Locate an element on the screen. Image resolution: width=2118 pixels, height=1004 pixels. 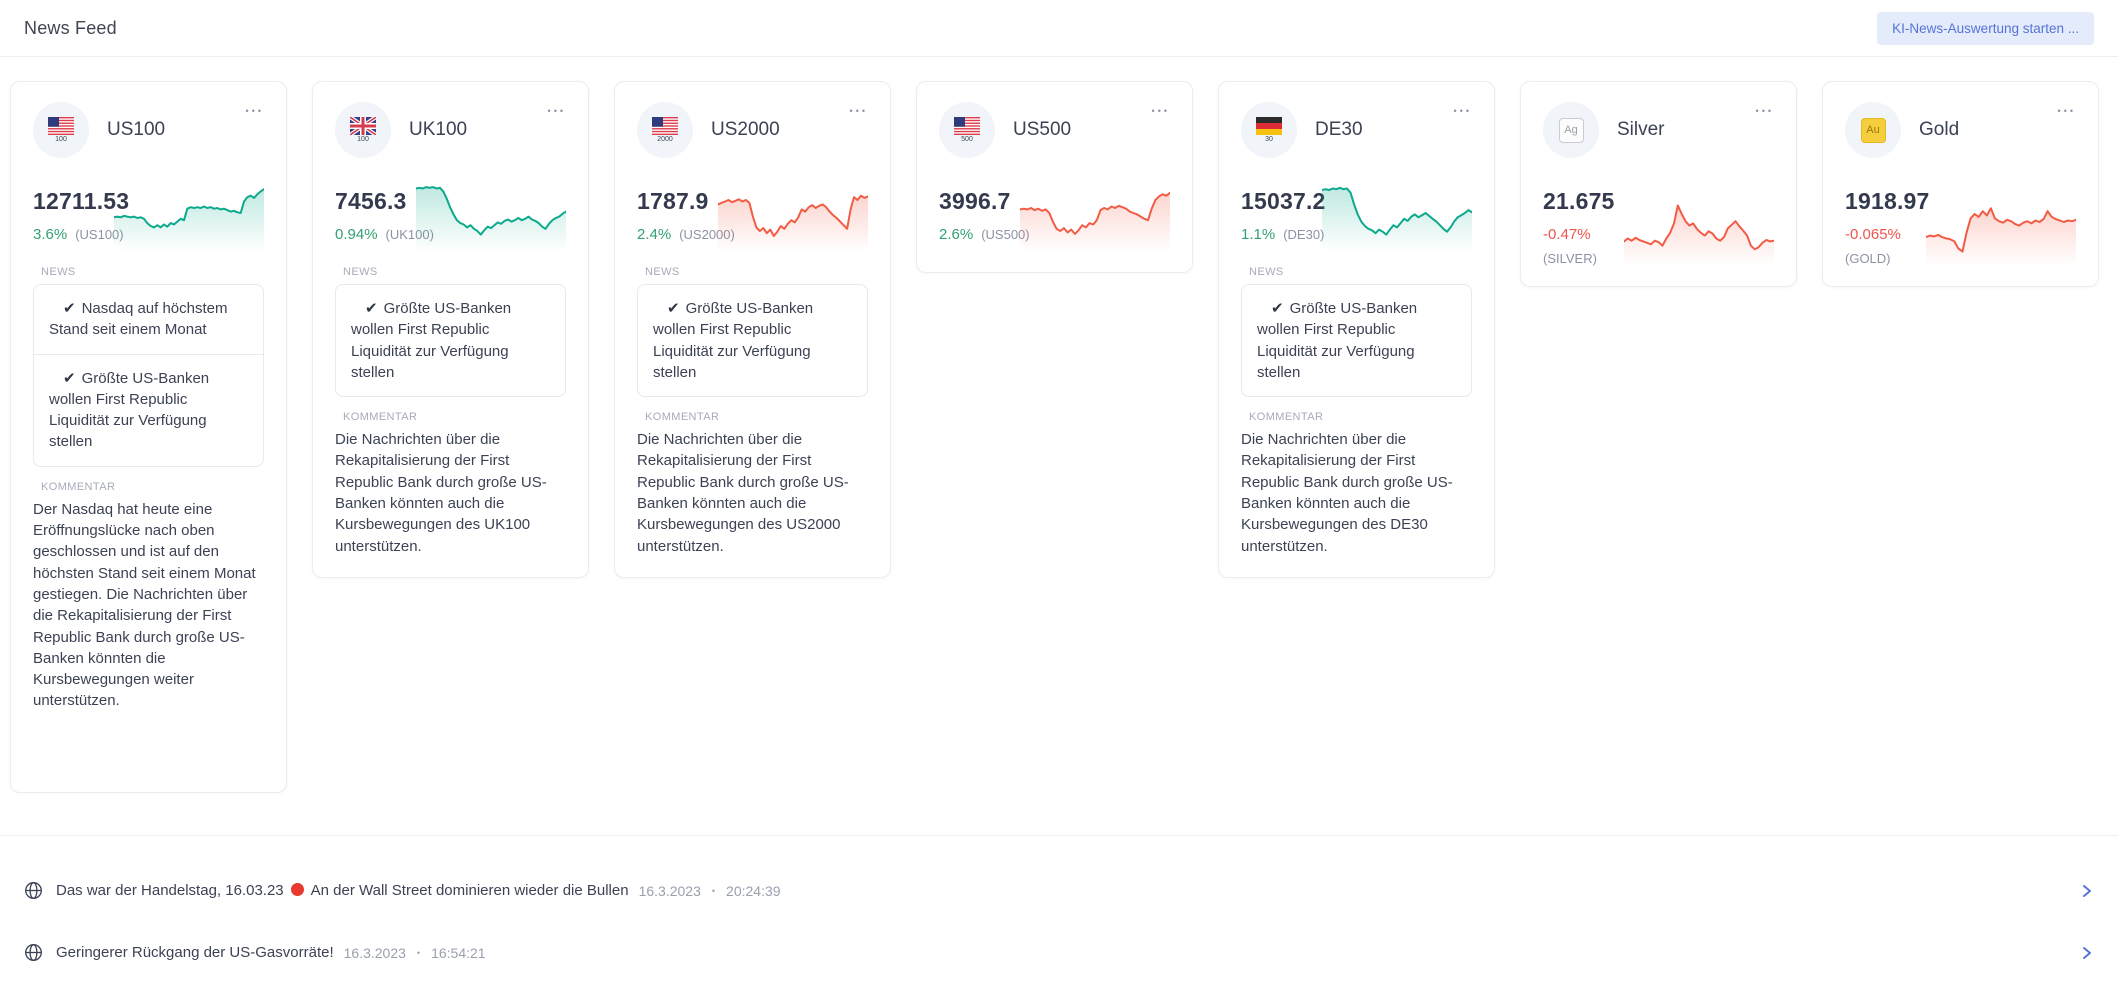
card-header: Au Gold ••• is located at coordinates (1960, 130).